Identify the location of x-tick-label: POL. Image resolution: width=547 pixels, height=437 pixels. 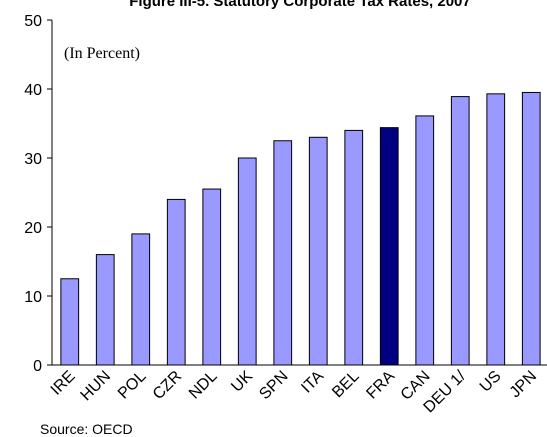
(132, 385).